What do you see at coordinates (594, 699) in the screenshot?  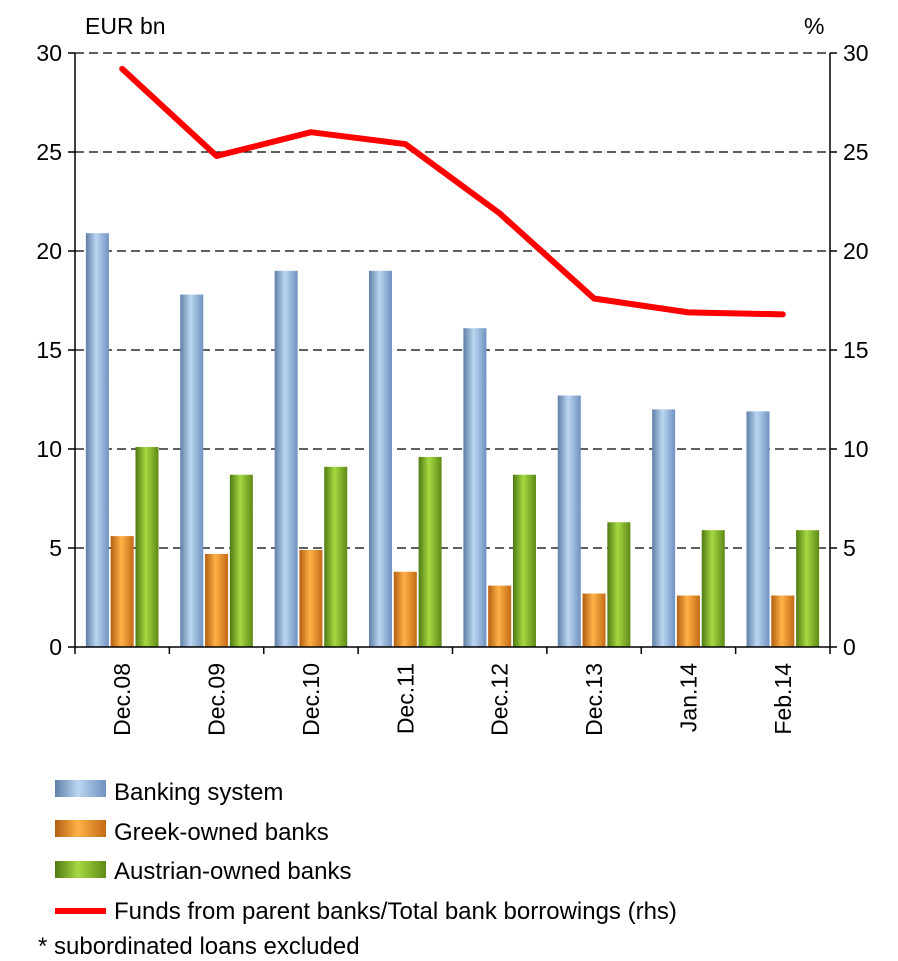 I see `category-label-dec-13: Dec.13` at bounding box center [594, 699].